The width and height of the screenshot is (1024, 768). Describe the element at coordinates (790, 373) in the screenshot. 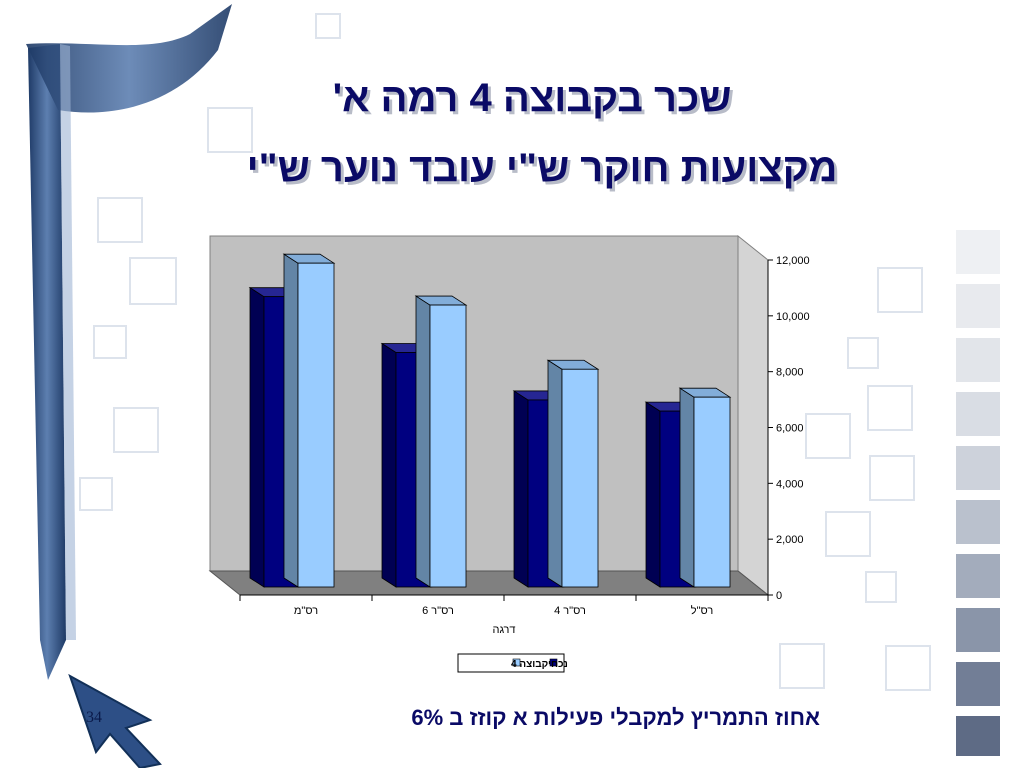

I see `y-tick-label: 8,000` at that location.